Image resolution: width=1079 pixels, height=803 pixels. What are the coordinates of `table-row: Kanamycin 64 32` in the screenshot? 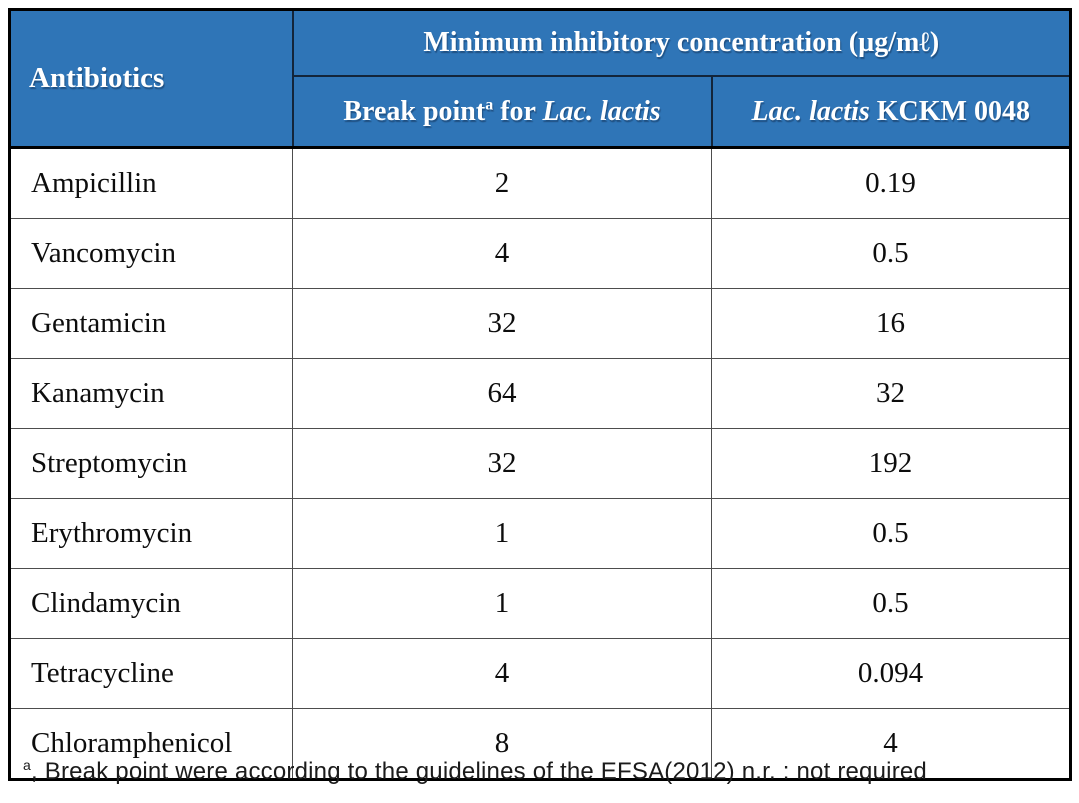 It's located at (540, 393).